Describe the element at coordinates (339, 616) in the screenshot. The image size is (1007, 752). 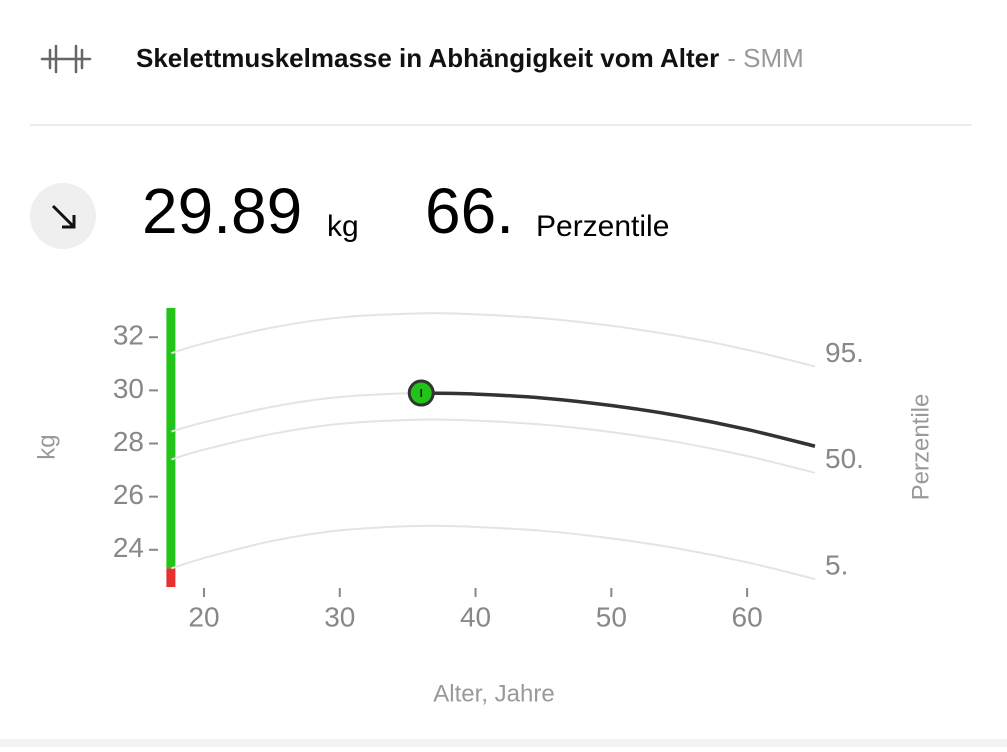
I see `x-tick-label: 30` at that location.